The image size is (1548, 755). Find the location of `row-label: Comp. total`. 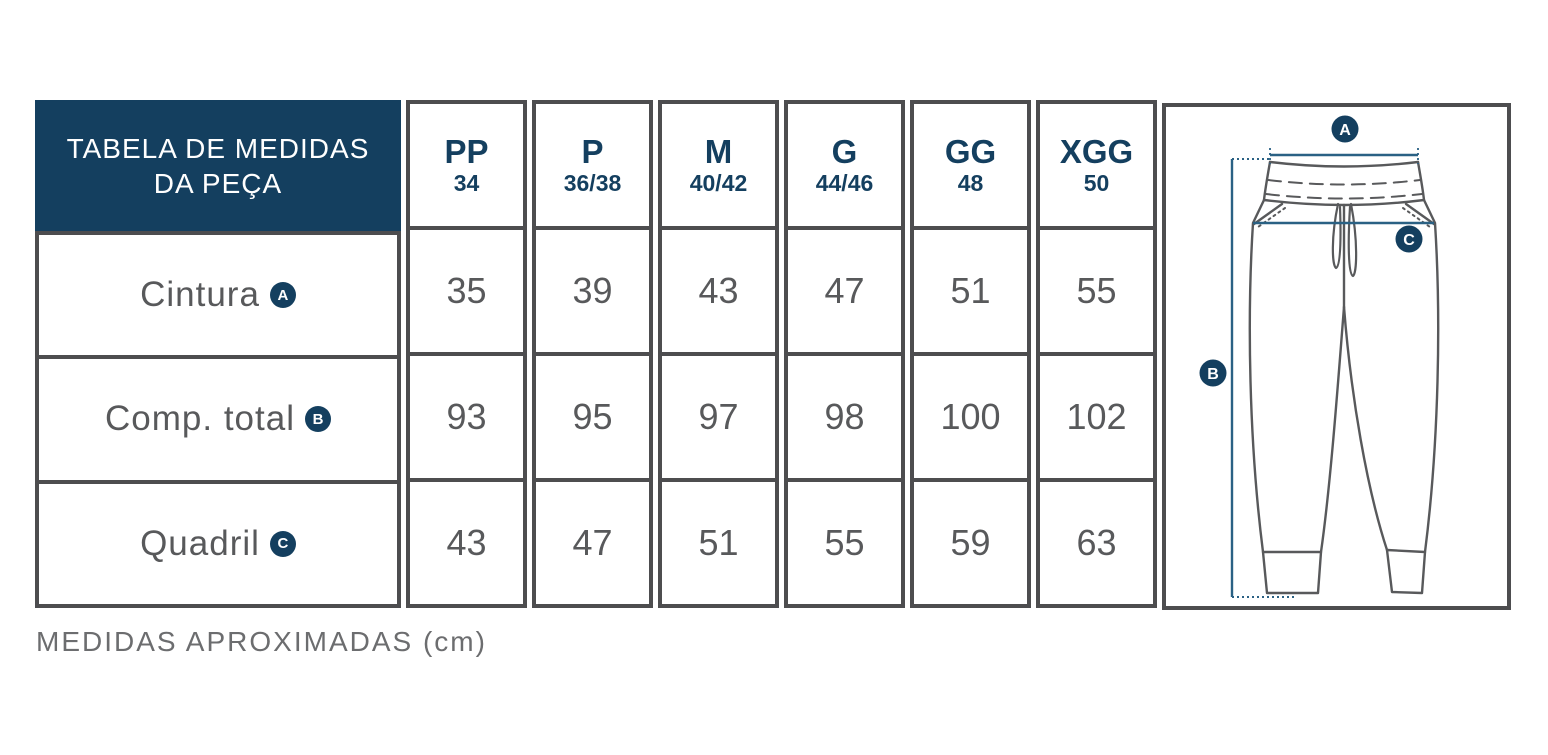

row-label: Comp. total is located at coordinates (200, 419).